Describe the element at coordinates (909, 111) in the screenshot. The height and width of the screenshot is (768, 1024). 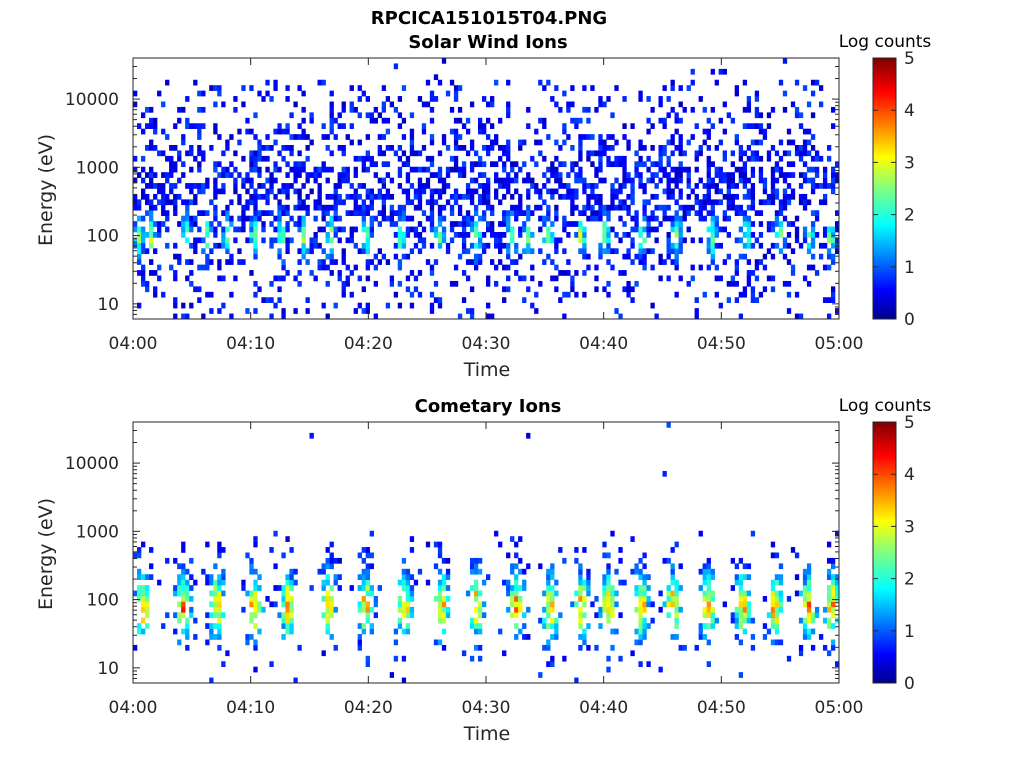
I see `colorbar-tick-label: 4` at that location.